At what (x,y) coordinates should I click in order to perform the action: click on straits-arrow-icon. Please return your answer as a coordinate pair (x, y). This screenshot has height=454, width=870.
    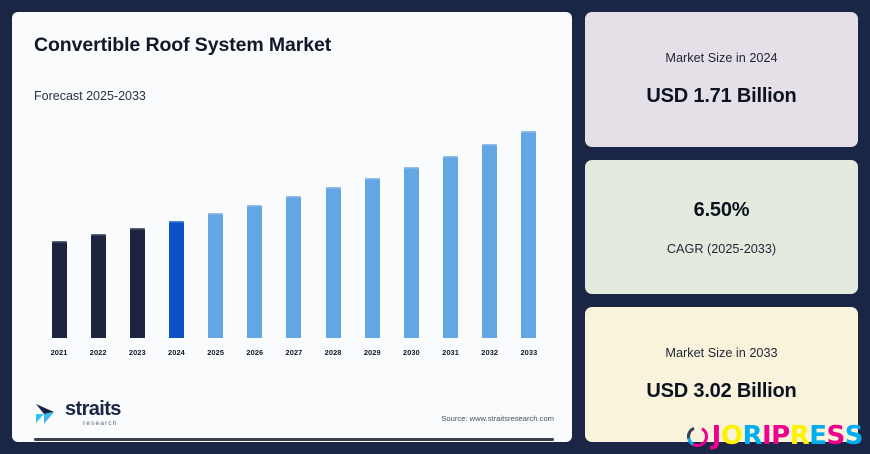
    Looking at the image, I should click on (45, 413).